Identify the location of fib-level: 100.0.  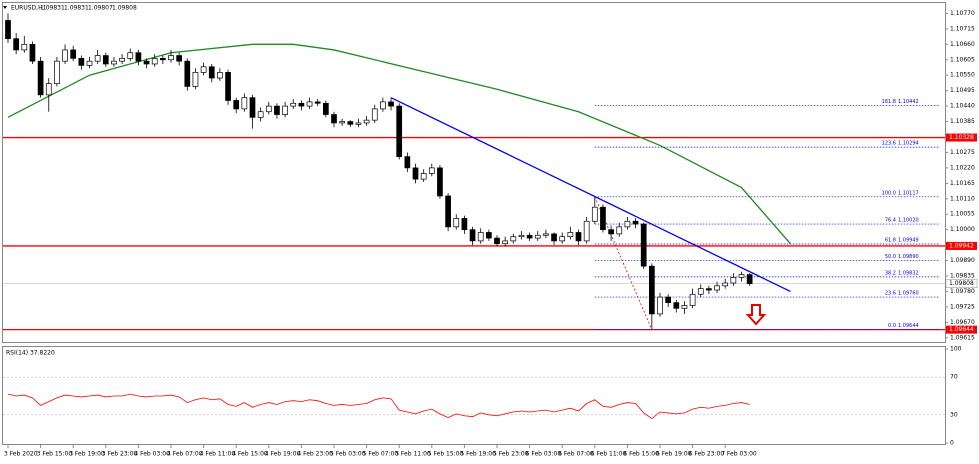
(889, 193).